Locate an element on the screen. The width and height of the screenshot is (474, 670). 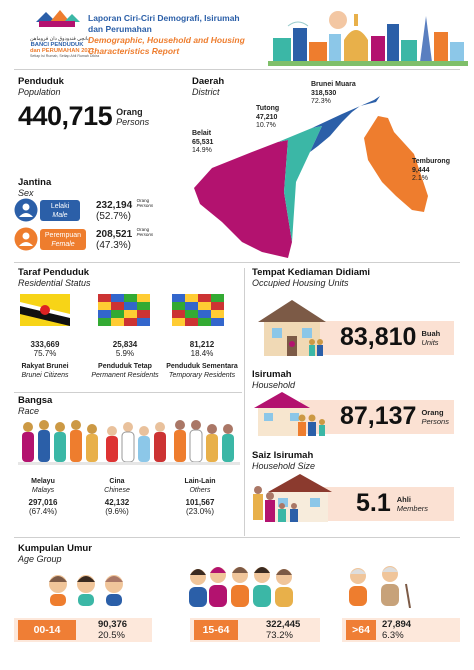
logo-line1: BANCI PENDUDUK is located at coordinates (57, 45).